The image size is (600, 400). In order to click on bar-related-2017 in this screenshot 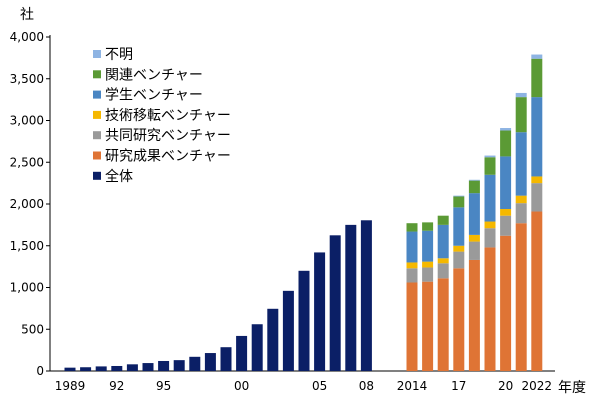, I will do `click(459, 202)`.